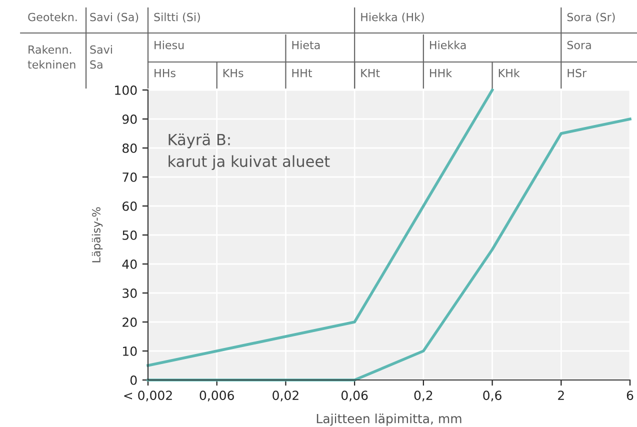  What do you see at coordinates (423, 396) in the screenshot?
I see `x-tick-label: 0,2` at bounding box center [423, 396].